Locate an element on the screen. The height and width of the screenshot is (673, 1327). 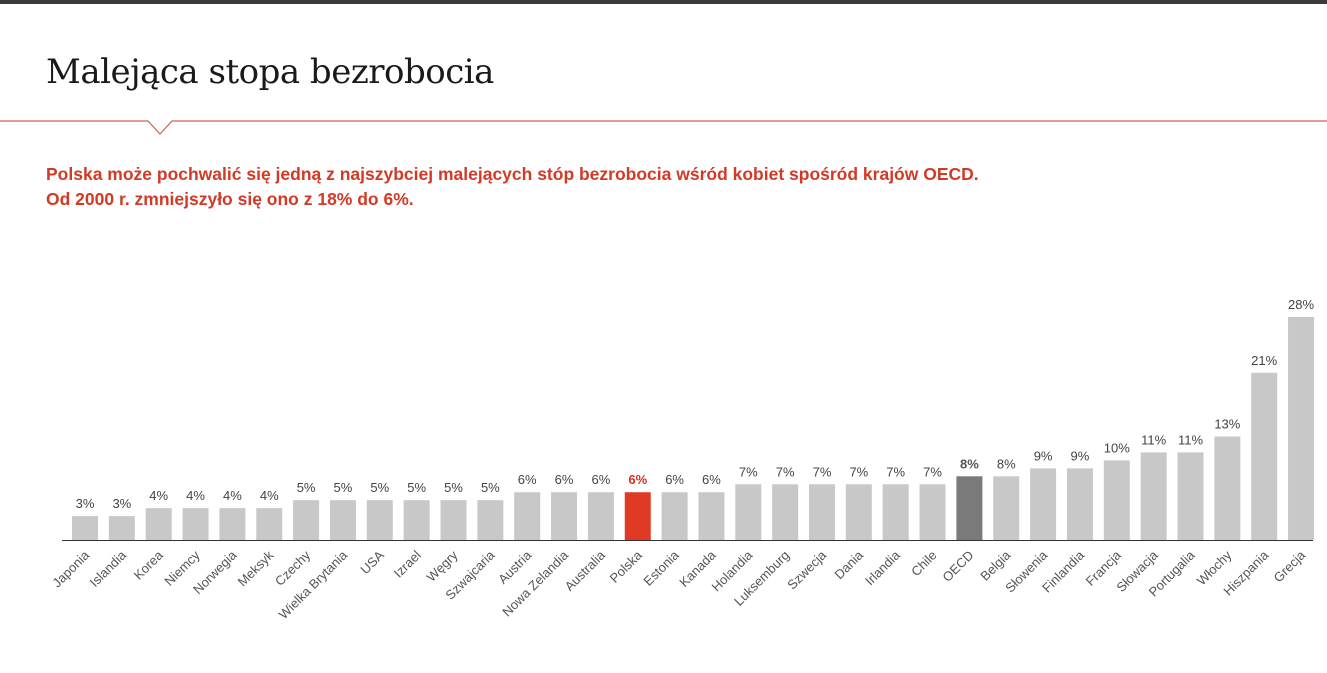
data-label-polska: 6% is located at coordinates (637, 479).